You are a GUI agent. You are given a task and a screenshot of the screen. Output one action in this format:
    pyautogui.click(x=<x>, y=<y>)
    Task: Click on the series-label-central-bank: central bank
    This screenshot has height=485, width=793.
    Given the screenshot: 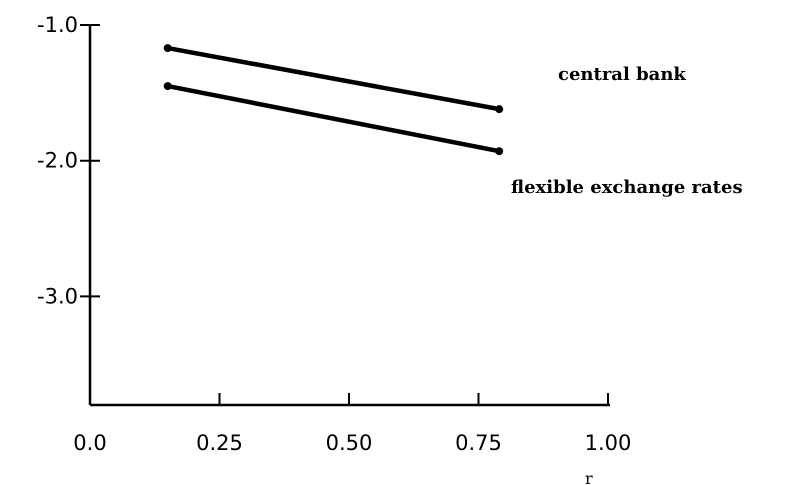 What is the action you would take?
    pyautogui.click(x=622, y=74)
    